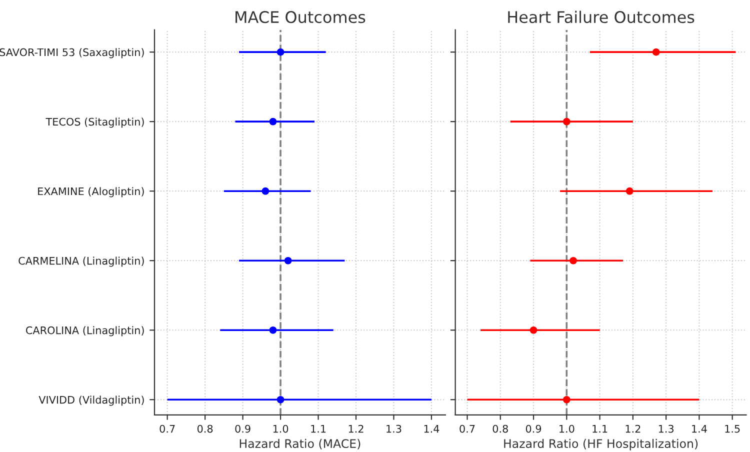 This screenshot has width=750, height=452. Describe the element at coordinates (81, 261) in the screenshot. I see `y-tick-label: CARMELINA (Linagliptin)` at that location.